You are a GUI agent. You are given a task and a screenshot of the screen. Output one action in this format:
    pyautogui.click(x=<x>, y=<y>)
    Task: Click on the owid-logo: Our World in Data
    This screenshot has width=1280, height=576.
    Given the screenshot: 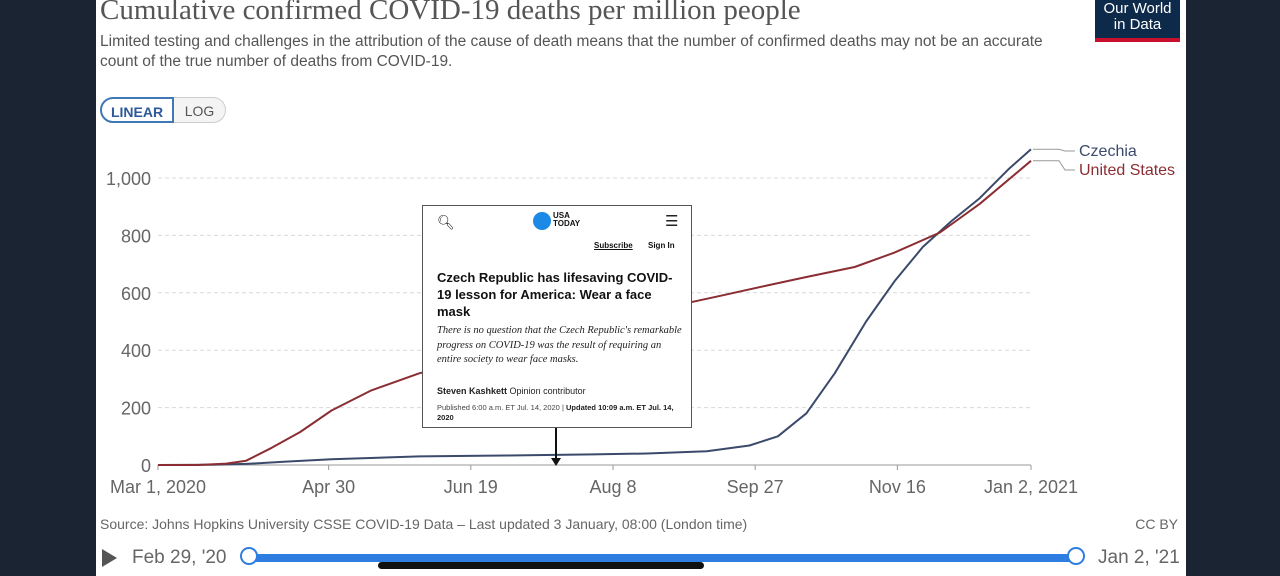 What is the action you would take?
    pyautogui.click(x=1137, y=21)
    